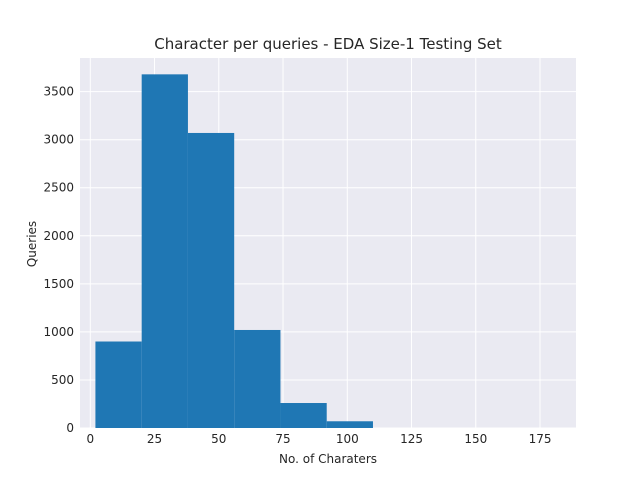 Image resolution: width=640 pixels, height=484 pixels. What do you see at coordinates (328, 459) in the screenshot?
I see `x-axis-label: No. of Charaters` at bounding box center [328, 459].